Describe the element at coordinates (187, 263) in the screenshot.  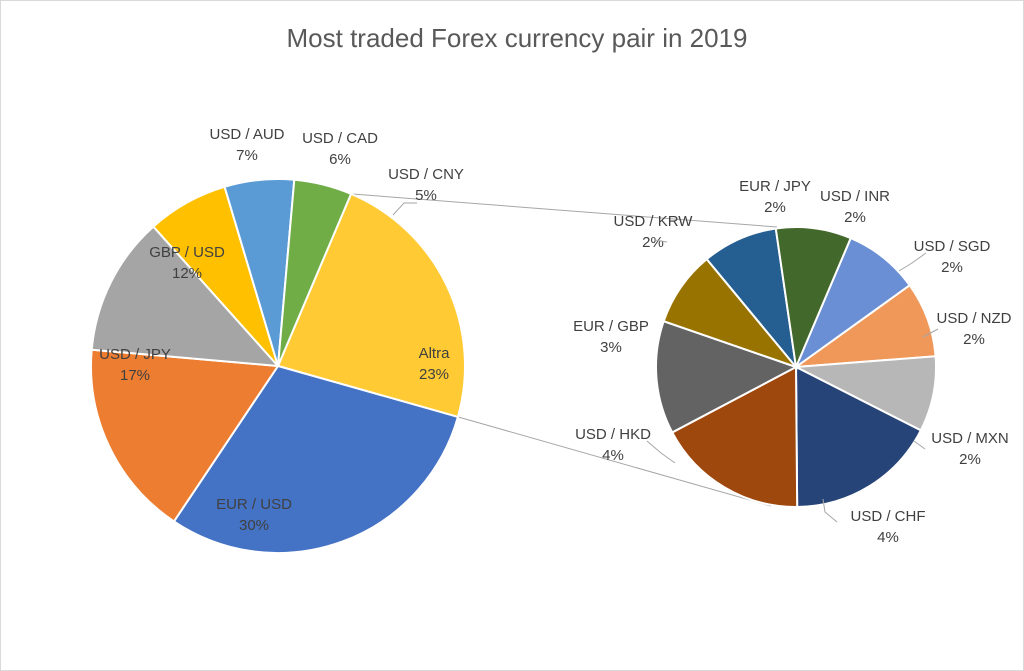
I see `main-label-gbp-usd: GBP / USD 12%` at that location.